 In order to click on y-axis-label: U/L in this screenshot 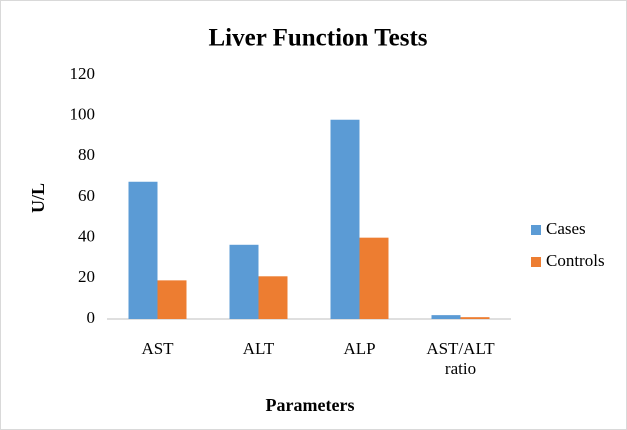, I will do `click(38, 198)`.